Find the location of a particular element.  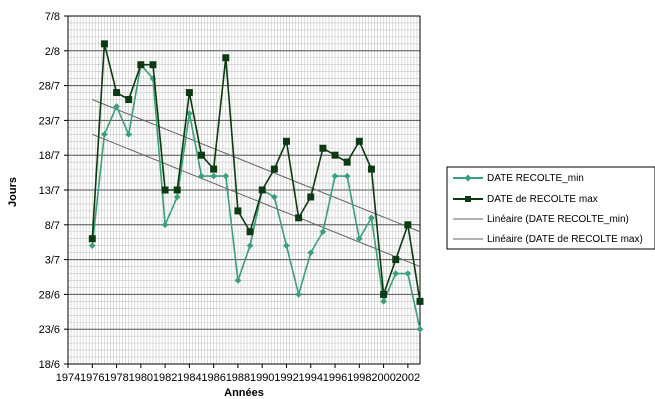

y-tick-label: 18/7 is located at coordinates (49, 156).